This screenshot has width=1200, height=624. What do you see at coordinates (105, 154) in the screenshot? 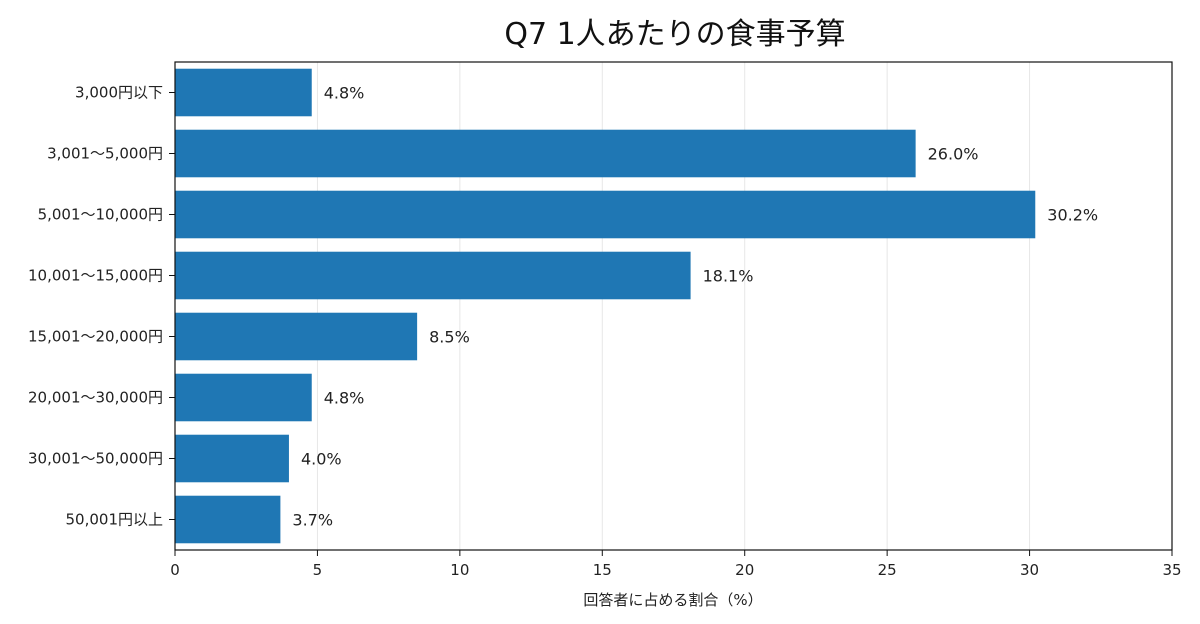
I see `y-tick-label: 3,001〜5,000円` at bounding box center [105, 154].